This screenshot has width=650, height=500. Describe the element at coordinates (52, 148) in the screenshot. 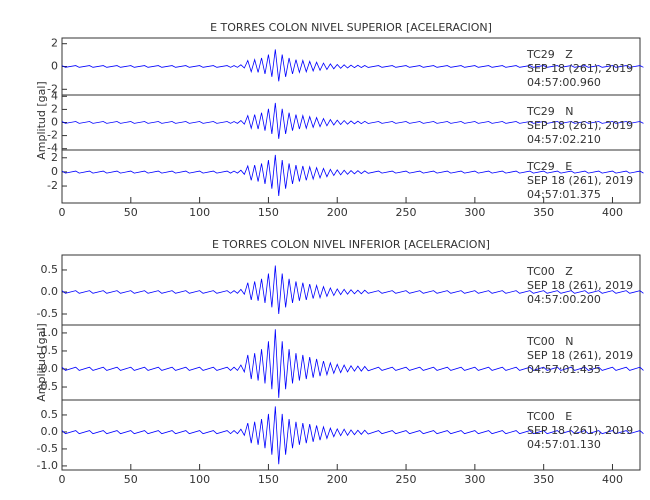

I see `y-tick-label: -4` at that location.